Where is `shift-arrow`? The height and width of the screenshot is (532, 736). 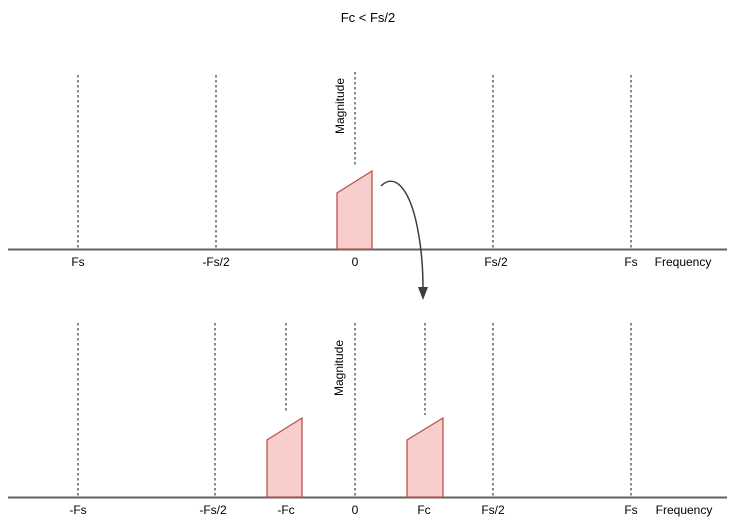 shift-arrow is located at coordinates (402, 234).